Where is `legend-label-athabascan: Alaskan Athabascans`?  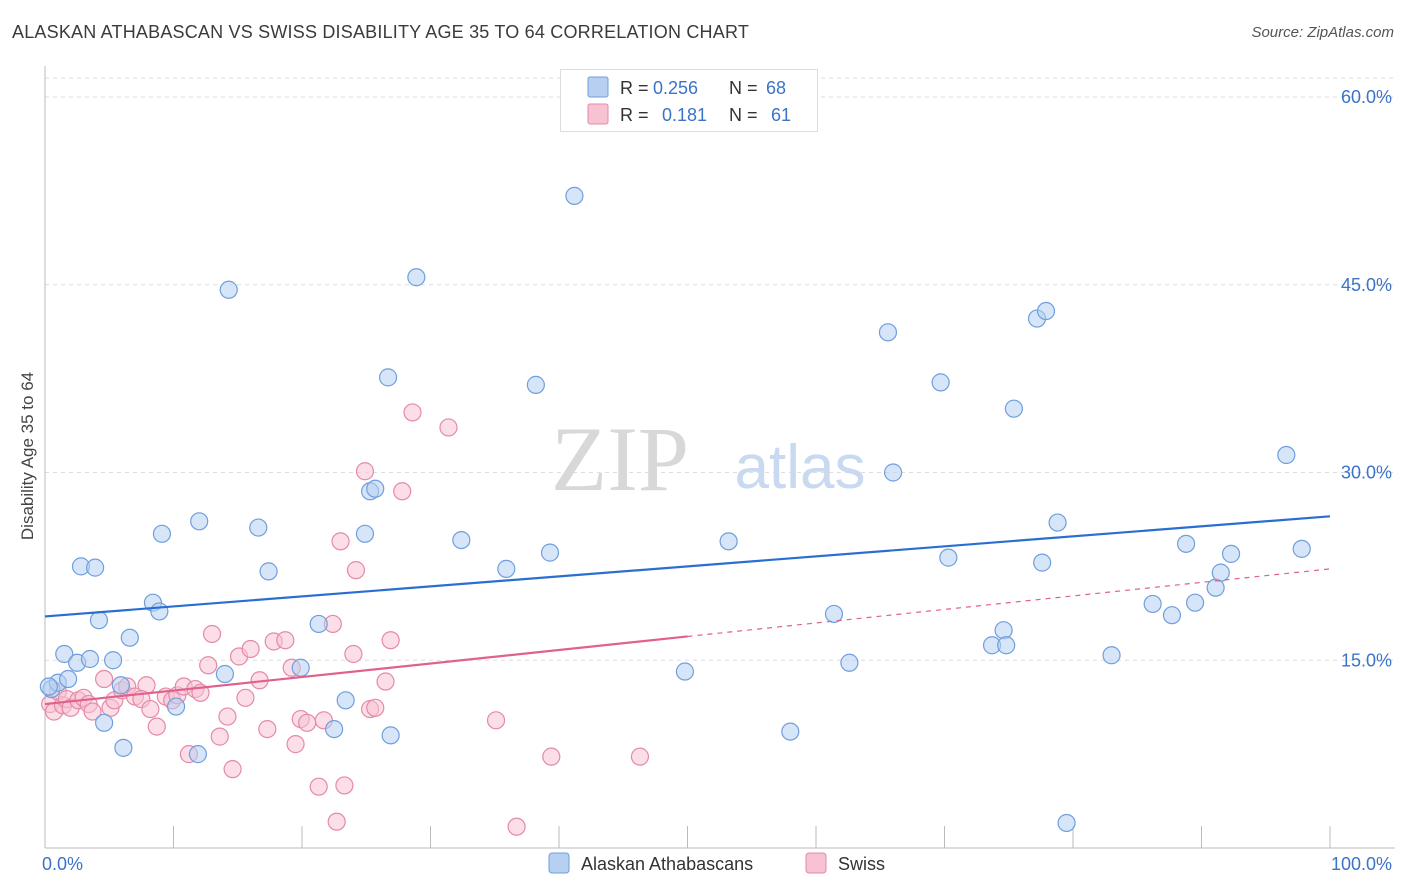
legend-label-athabascan: Alaskan Athabascans is located at coordinates (667, 864).